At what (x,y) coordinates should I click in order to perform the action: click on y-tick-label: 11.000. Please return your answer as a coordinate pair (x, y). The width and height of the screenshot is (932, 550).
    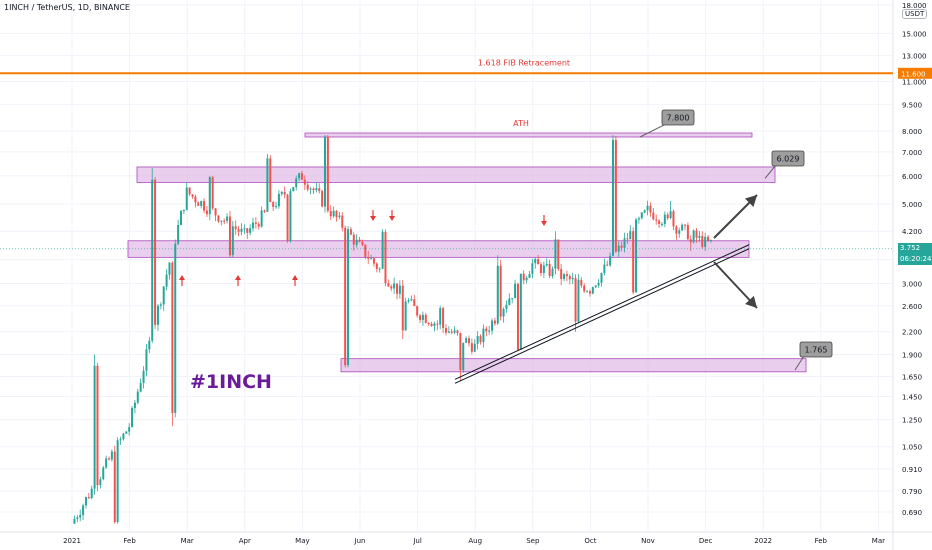
    Looking at the image, I should click on (914, 83).